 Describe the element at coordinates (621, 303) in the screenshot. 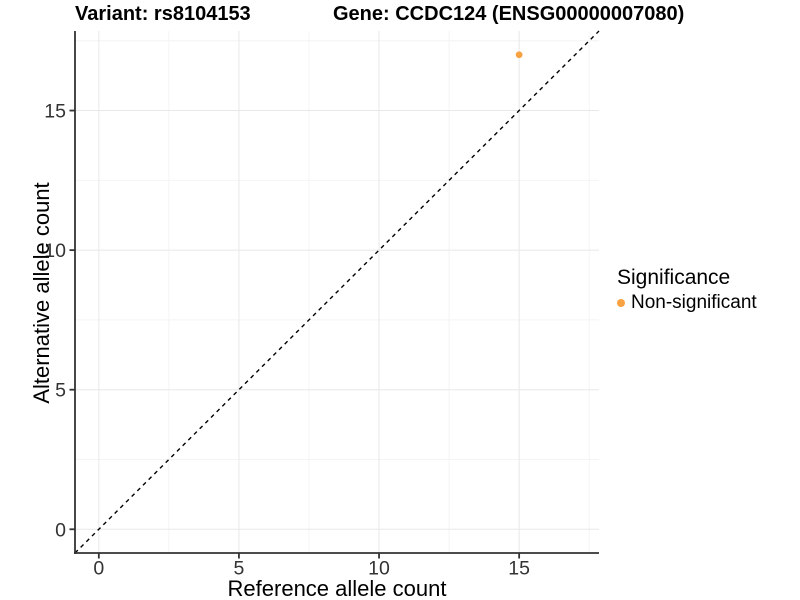

I see `legend-point-swatch-icon` at that location.